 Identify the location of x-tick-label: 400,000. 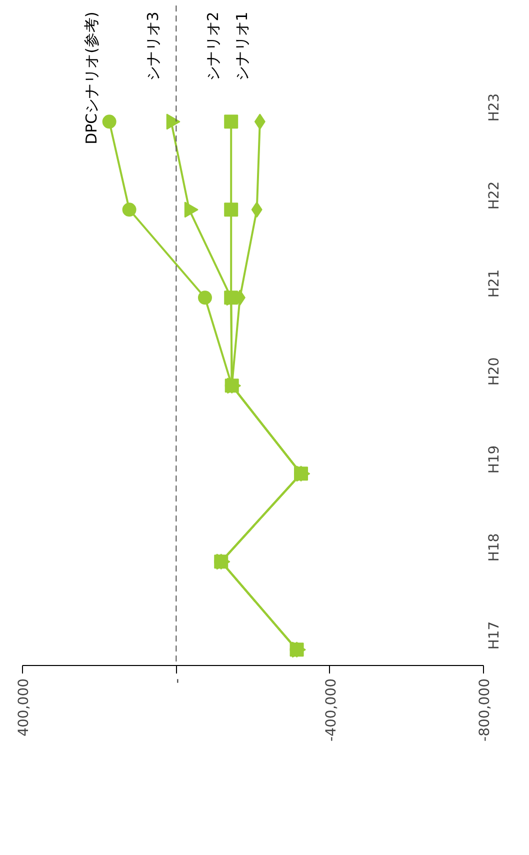
(24, 707).